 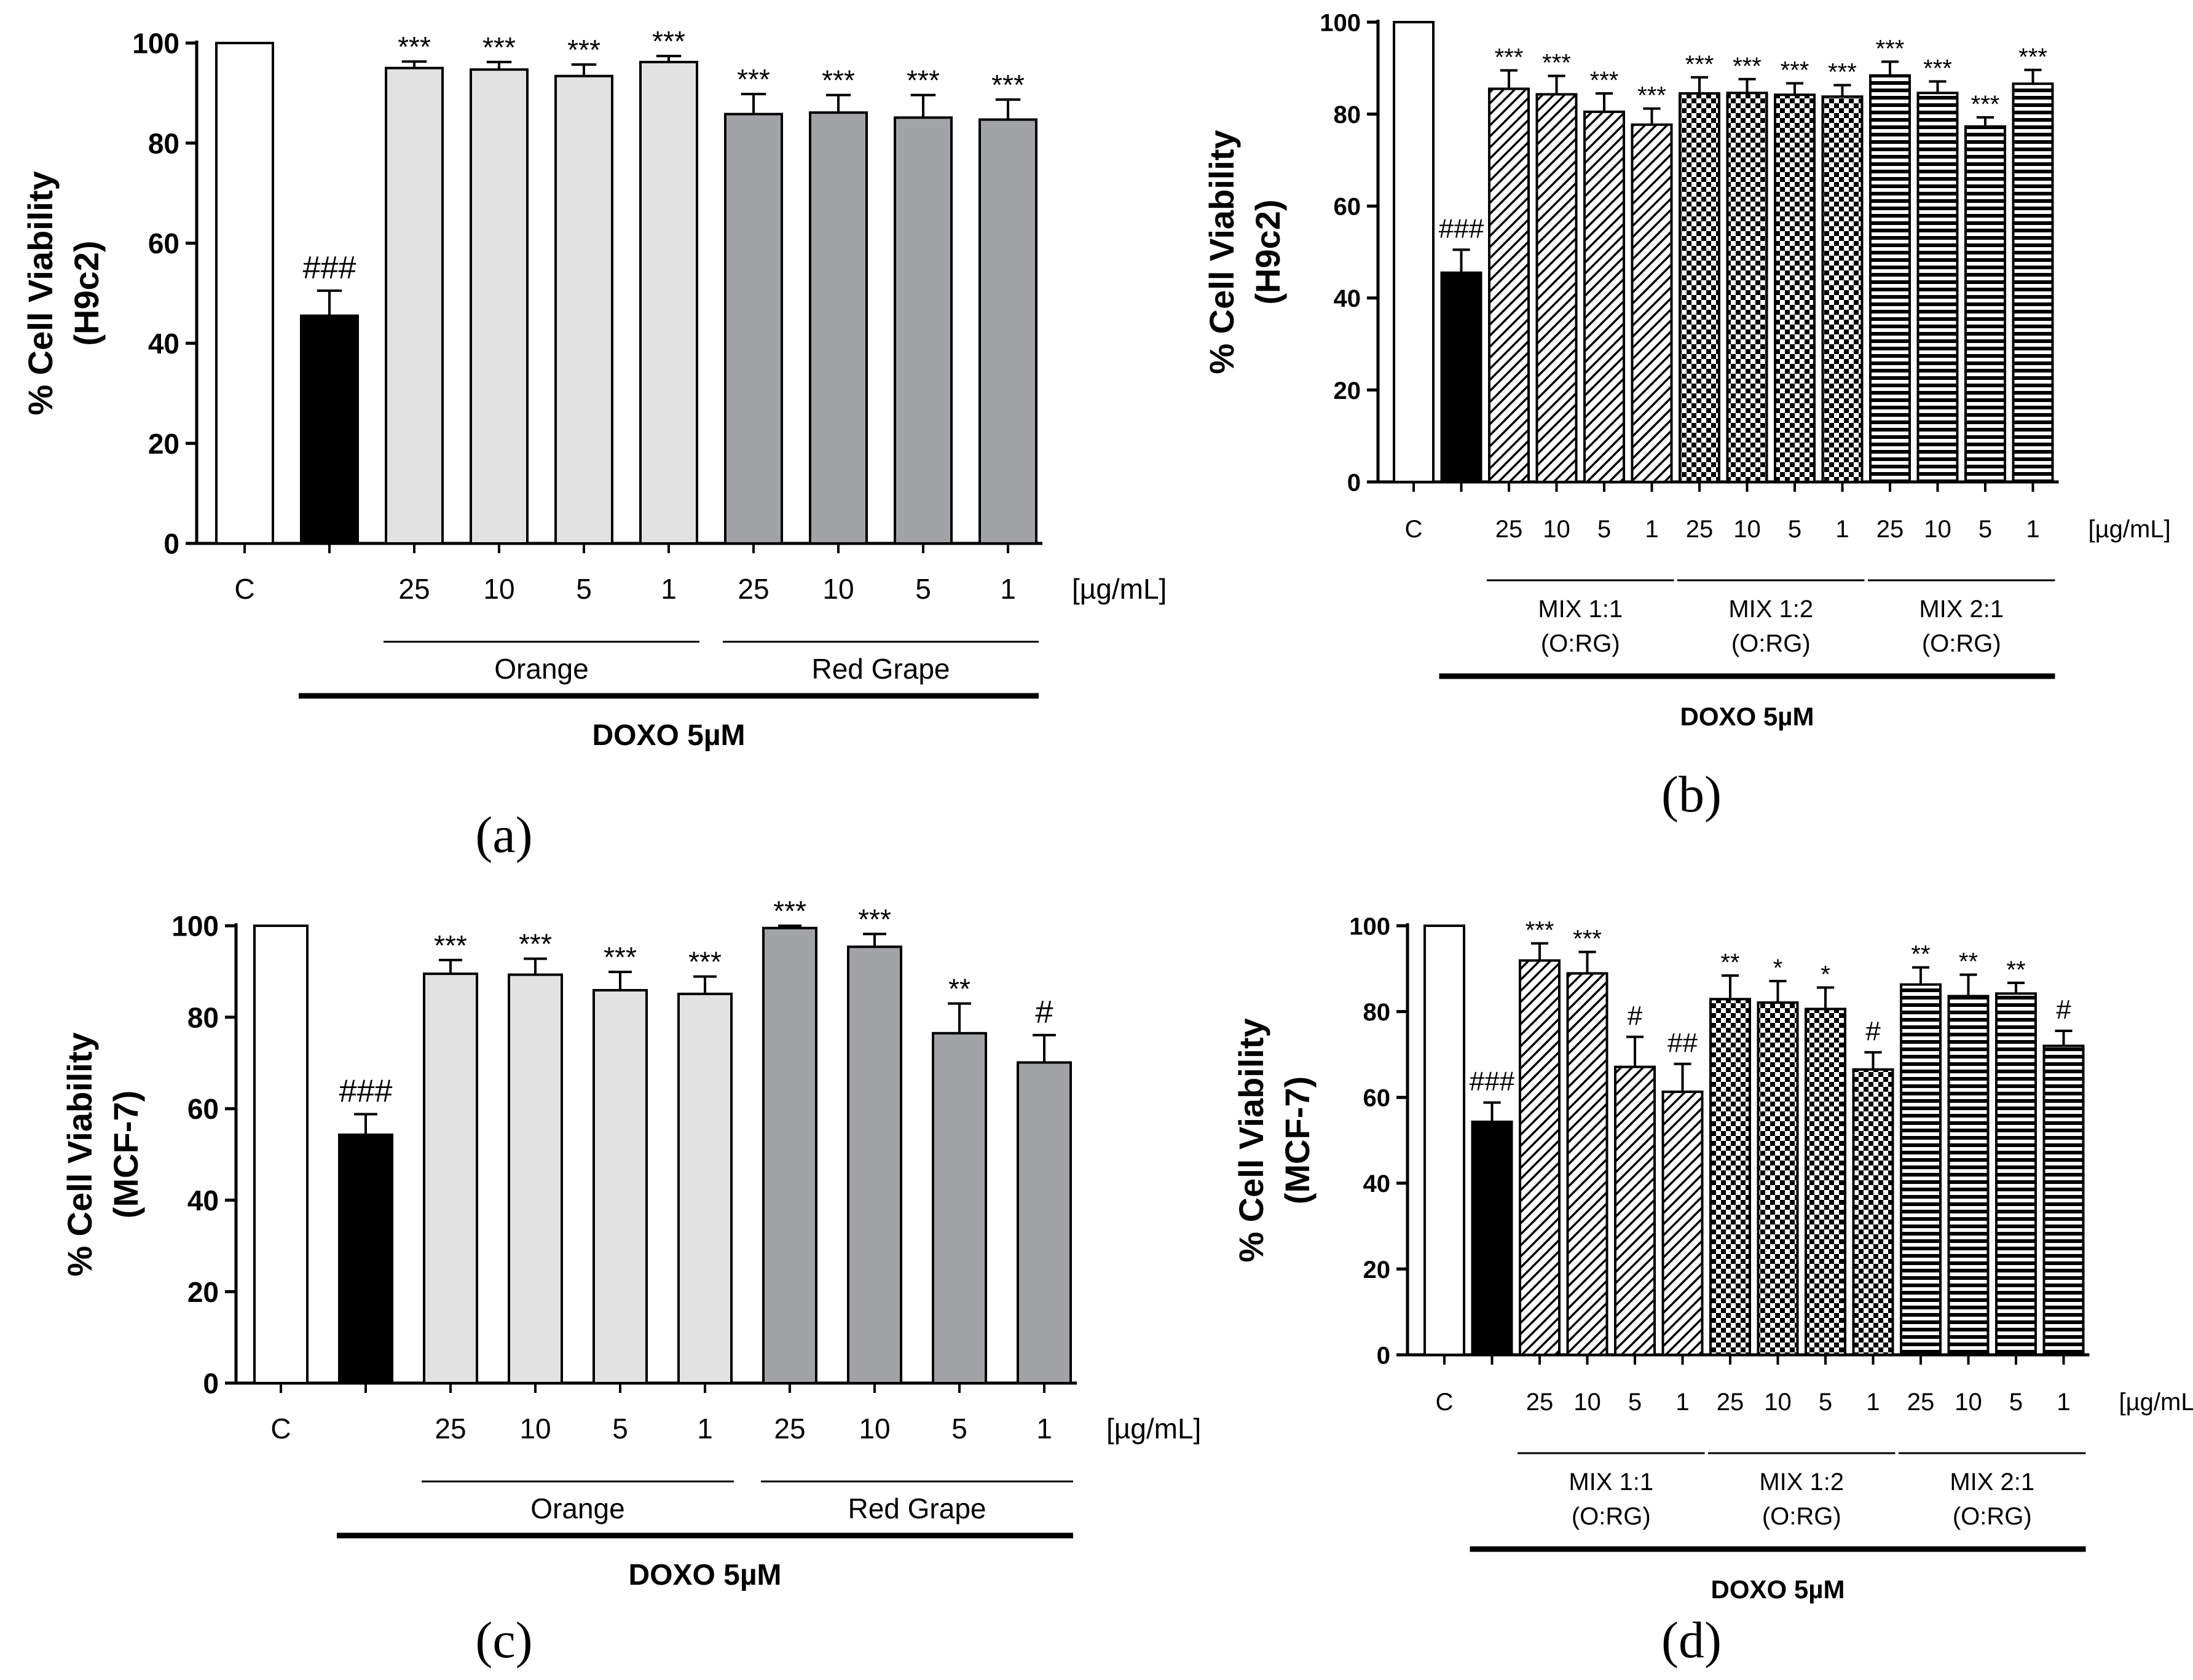 I want to click on group-label: Red Grape, so click(x=917, y=1508).